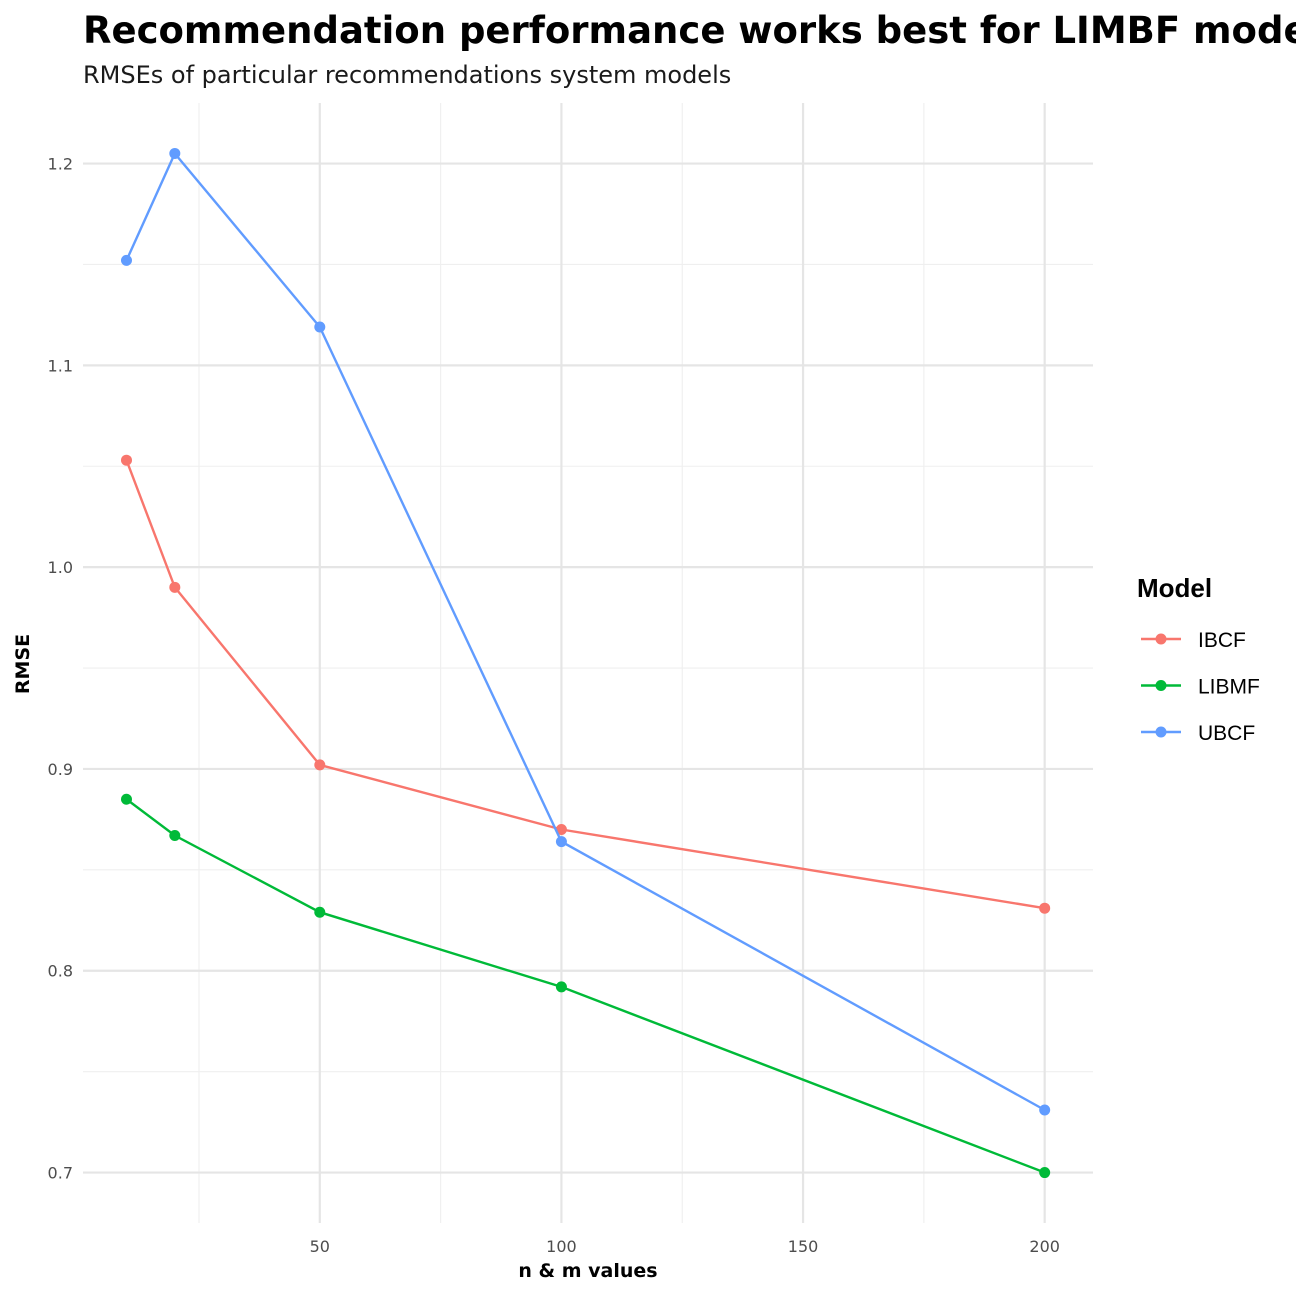  What do you see at coordinates (60, 669) in the screenshot?
I see `y-axis-ticks: 0.7 0.8 0.9 1.0 1.1 1.2` at bounding box center [60, 669].